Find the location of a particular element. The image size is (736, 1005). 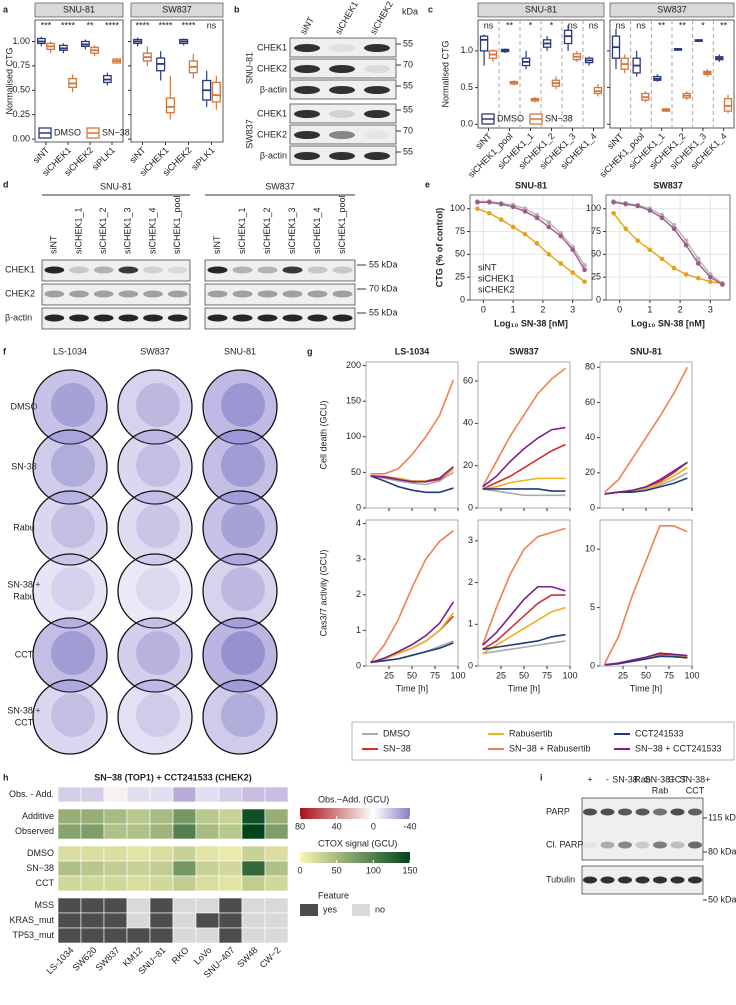

row-label: KRAS_mut is located at coordinates (31, 920).